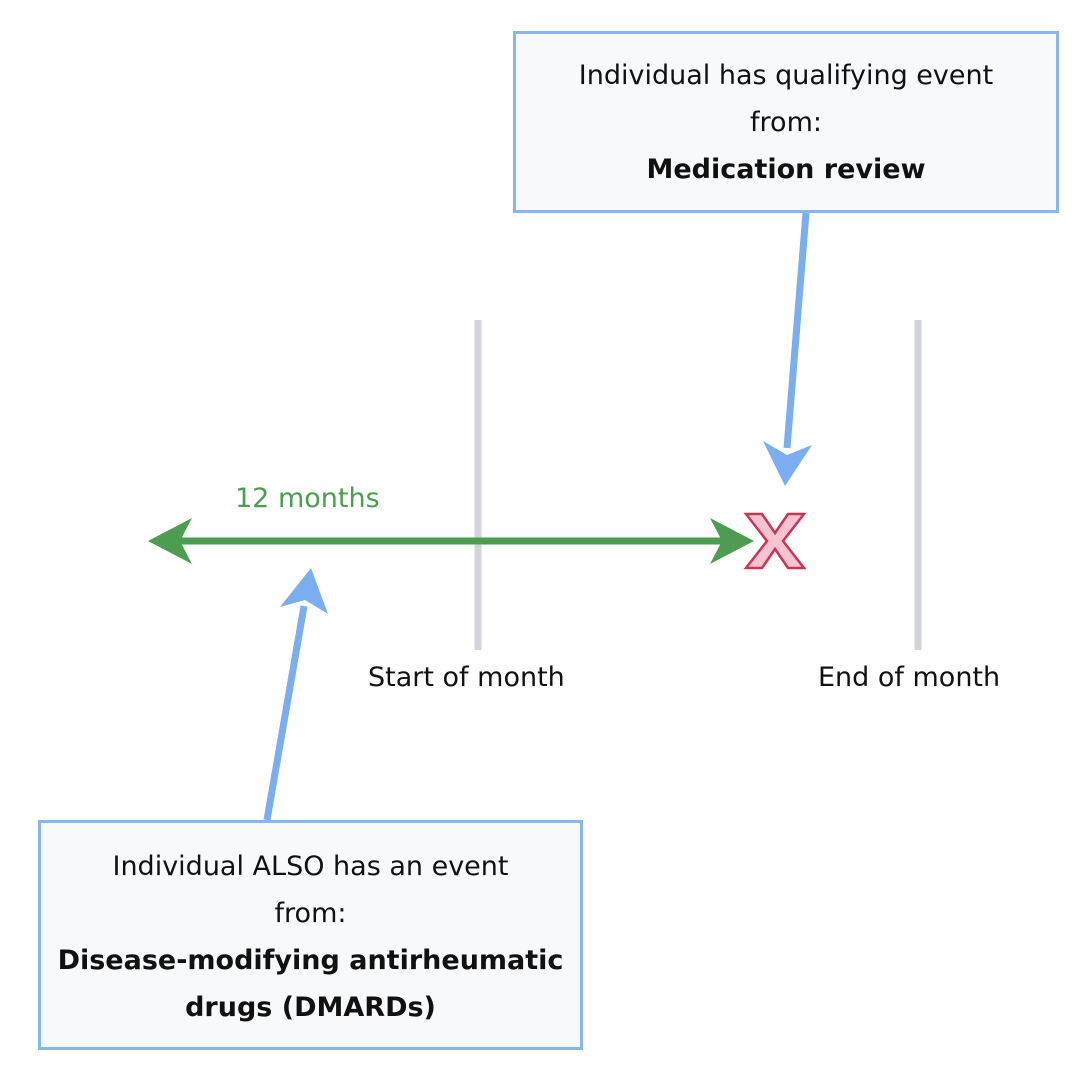 The width and height of the screenshot is (1090, 1066). I want to click on end-of-month-label: End of month, so click(909, 677).